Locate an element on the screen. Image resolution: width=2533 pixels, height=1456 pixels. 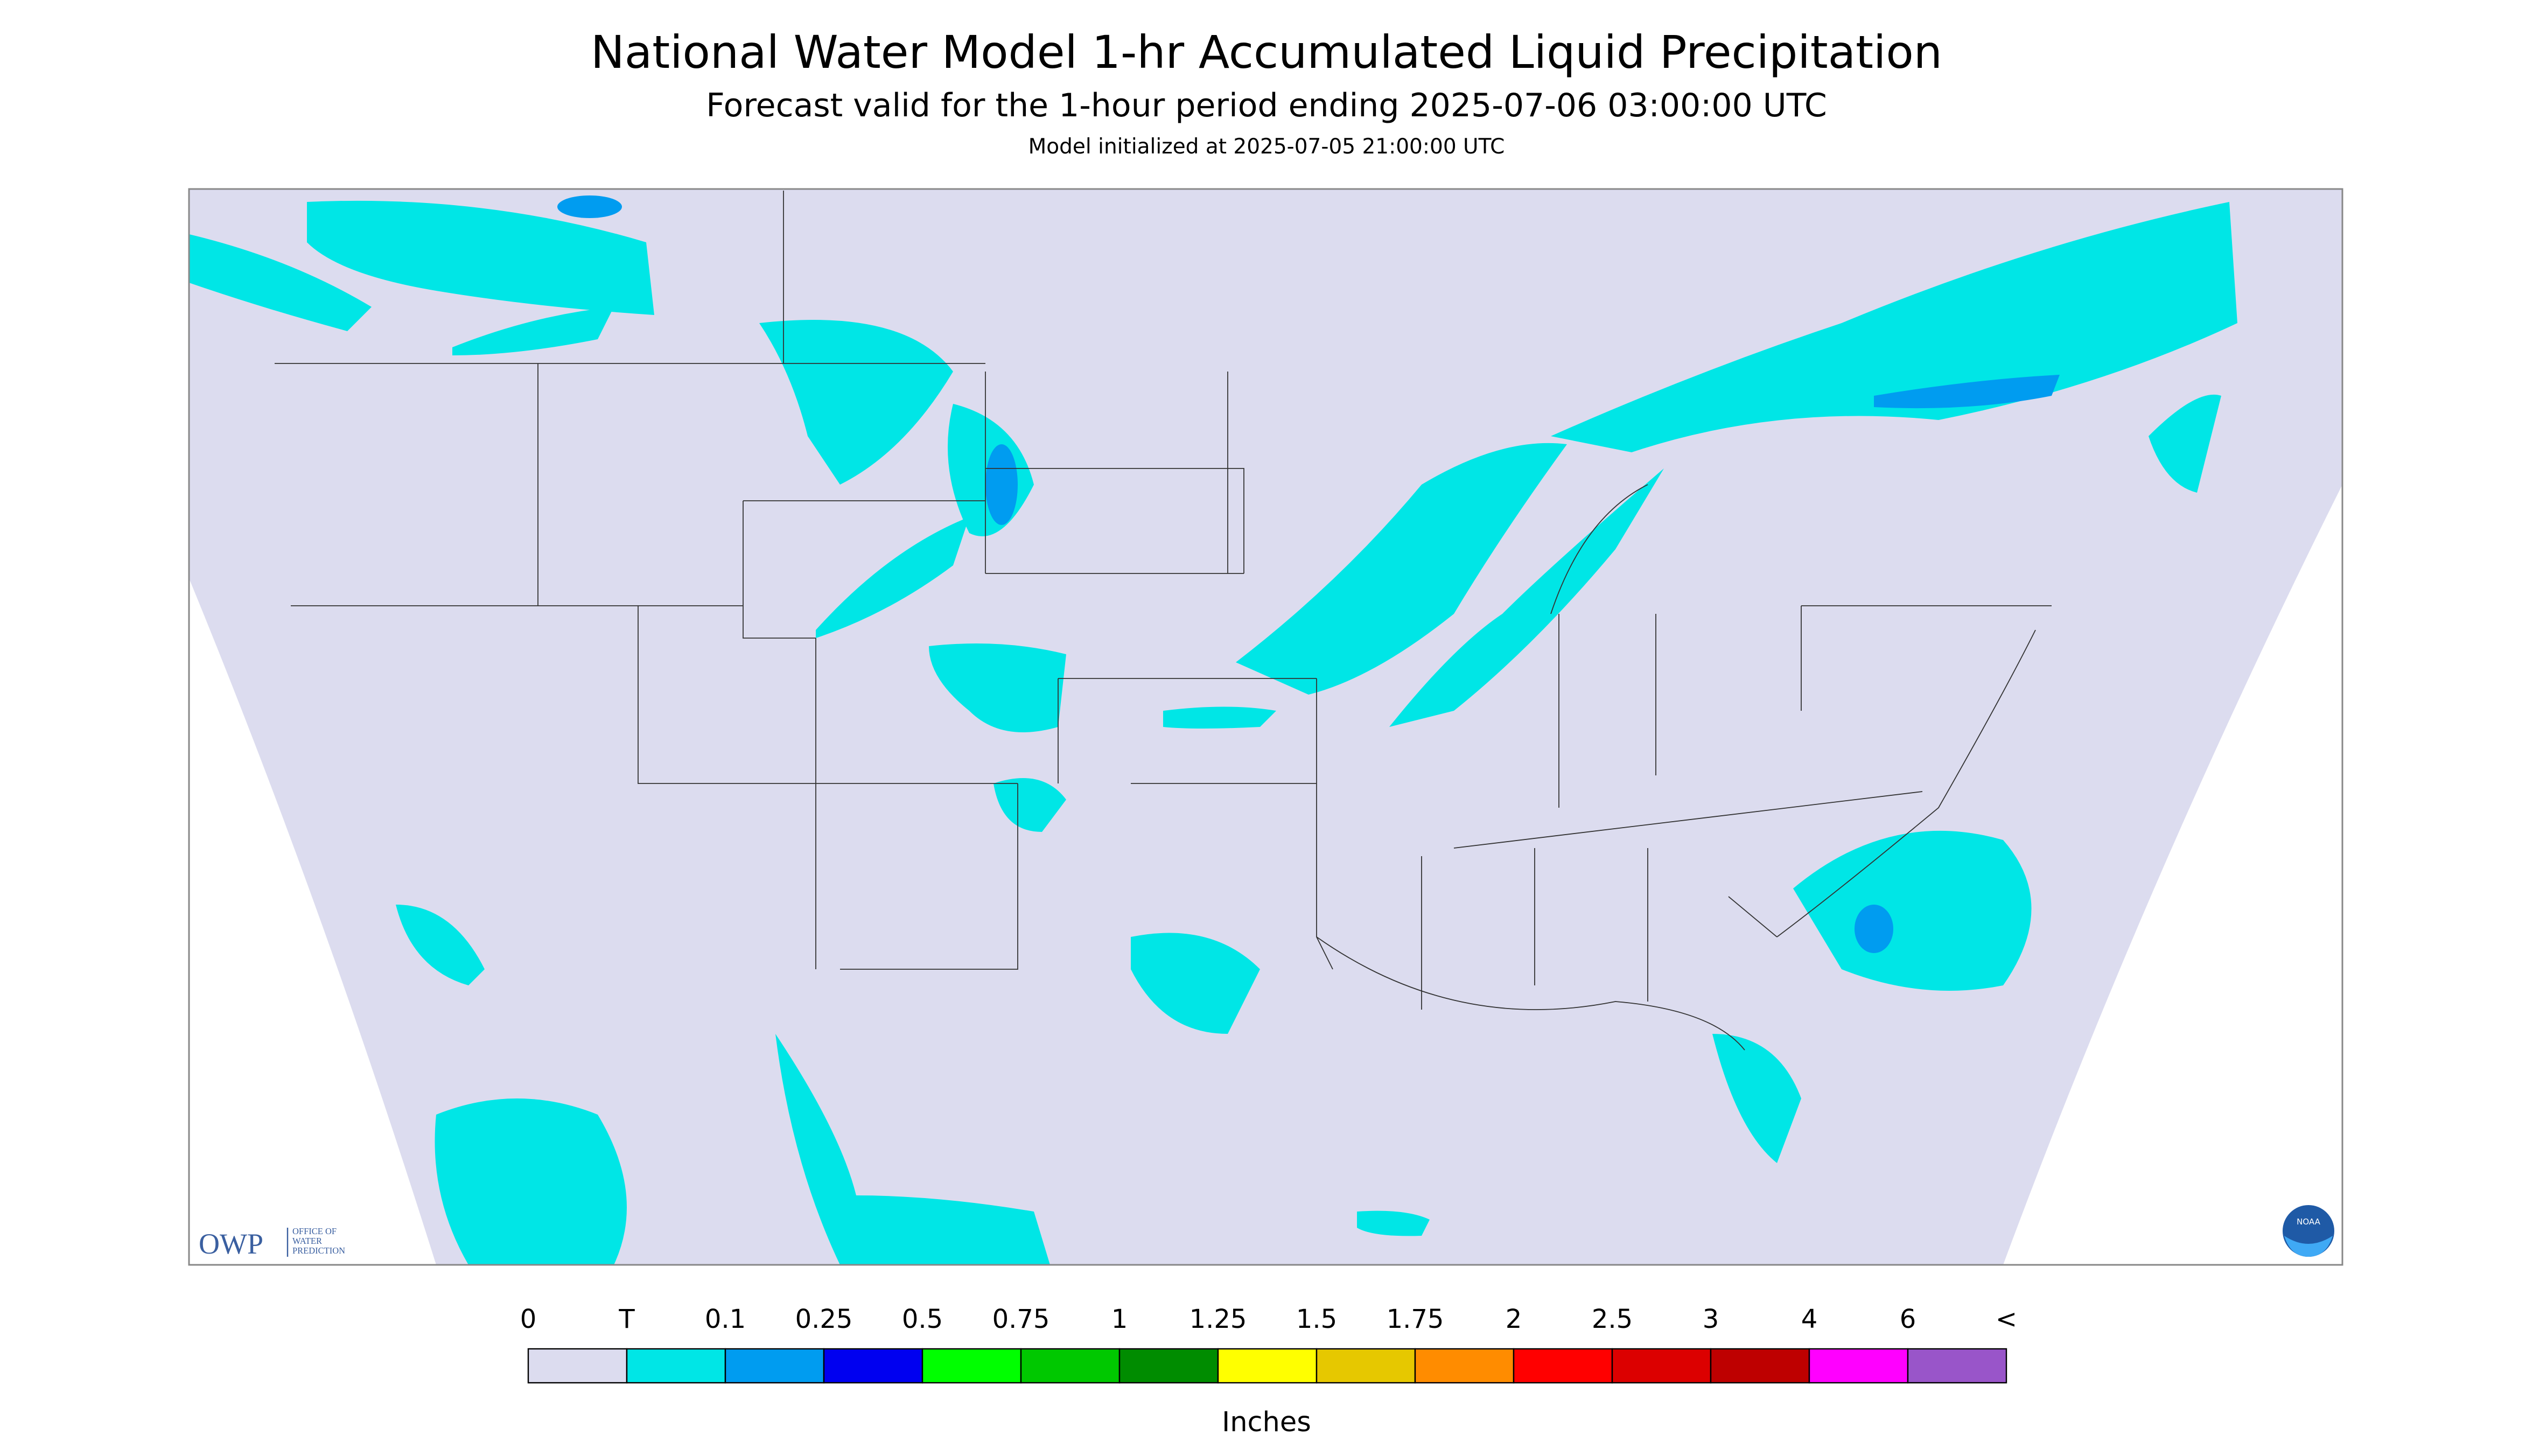
noaa-text: NOAA is located at coordinates (2308, 1222).